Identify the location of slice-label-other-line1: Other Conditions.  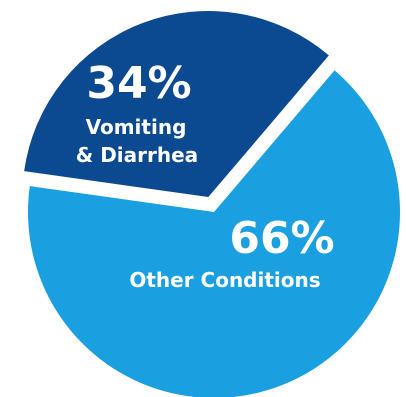
(224, 280).